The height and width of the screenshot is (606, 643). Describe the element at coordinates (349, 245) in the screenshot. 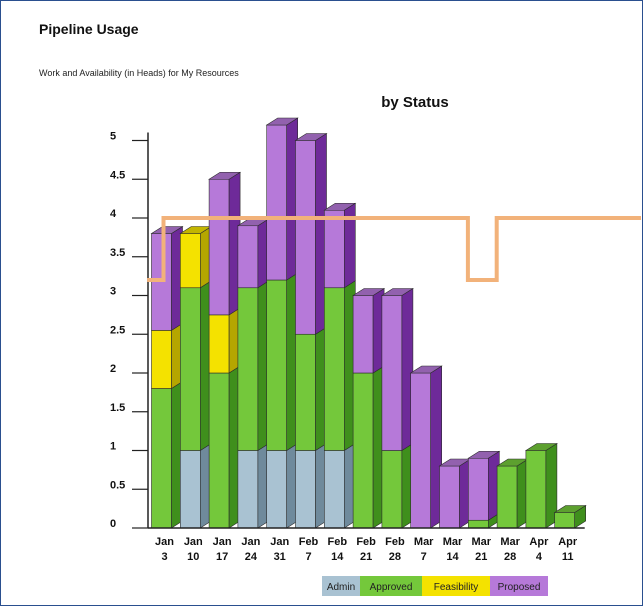

I see `bar-side-proposed` at that location.